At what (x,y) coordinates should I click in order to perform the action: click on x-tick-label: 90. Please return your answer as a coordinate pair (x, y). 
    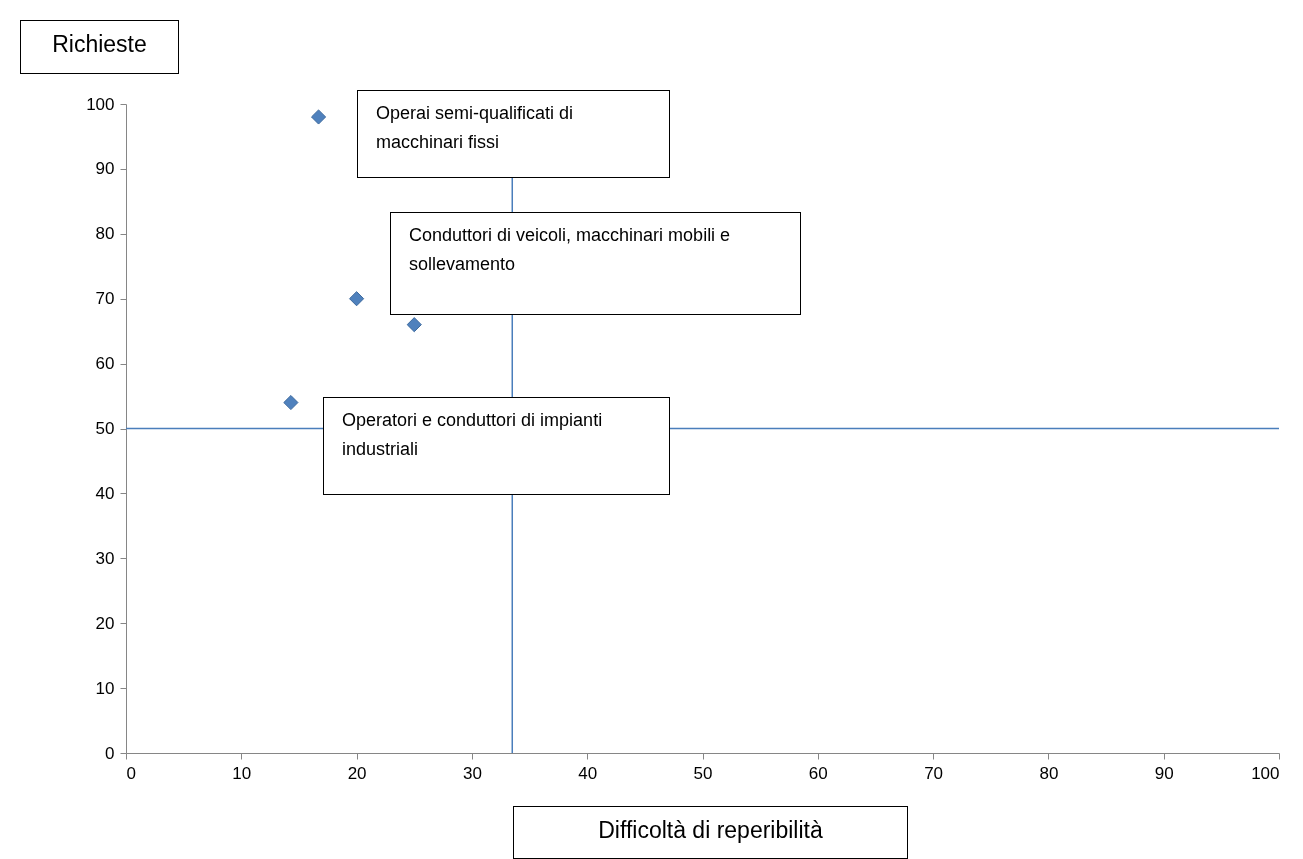
    Looking at the image, I should click on (1164, 773).